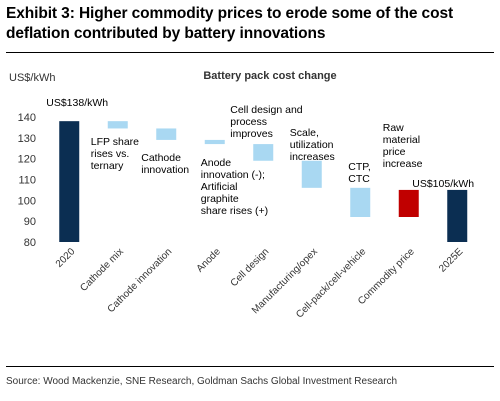  What do you see at coordinates (393, 128) in the screenshot?
I see `annotation-line: Raw` at bounding box center [393, 128].